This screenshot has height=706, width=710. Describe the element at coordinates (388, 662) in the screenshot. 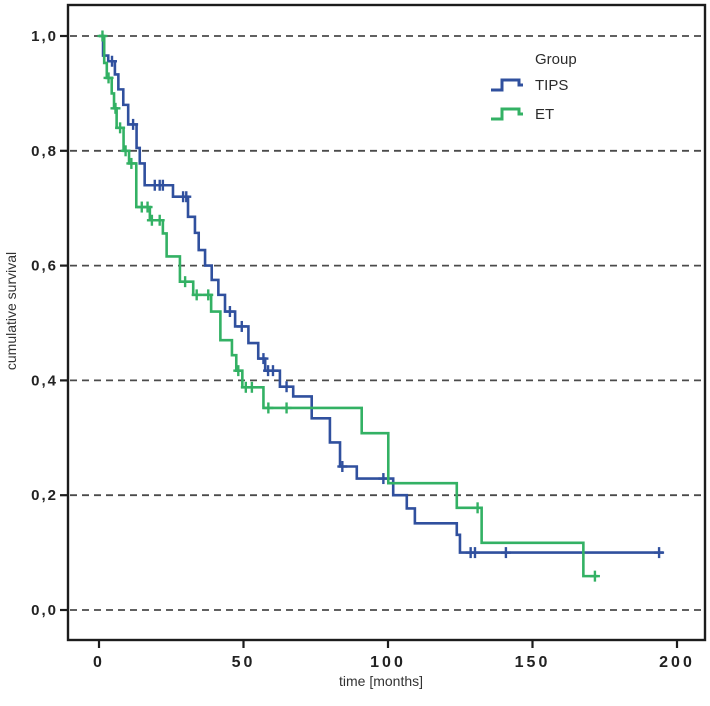

I see `x-tick-label: 100` at that location.